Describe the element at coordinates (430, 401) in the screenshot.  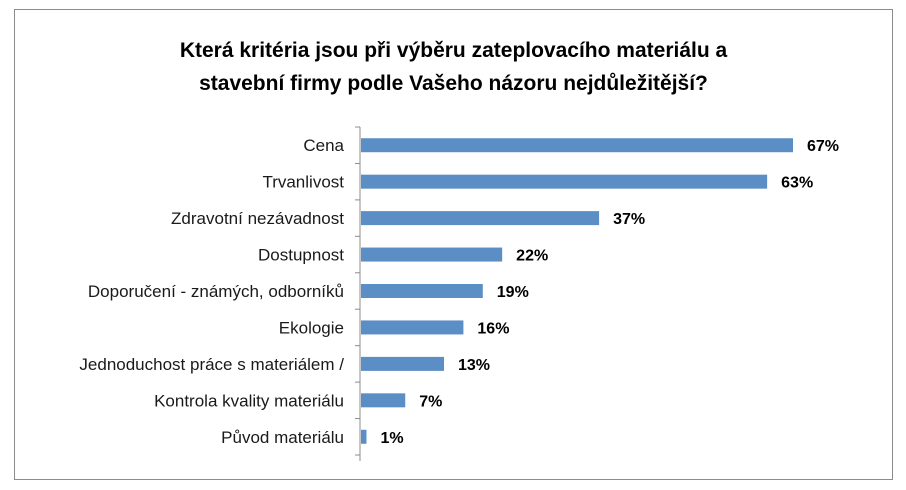
I see `data-label: 7%` at that location.